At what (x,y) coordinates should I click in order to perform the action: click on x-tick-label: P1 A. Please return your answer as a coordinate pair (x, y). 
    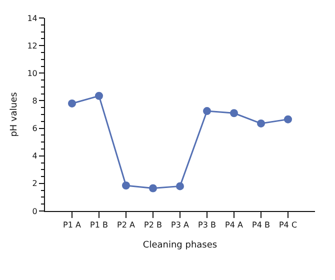
    Looking at the image, I should click on (72, 225).